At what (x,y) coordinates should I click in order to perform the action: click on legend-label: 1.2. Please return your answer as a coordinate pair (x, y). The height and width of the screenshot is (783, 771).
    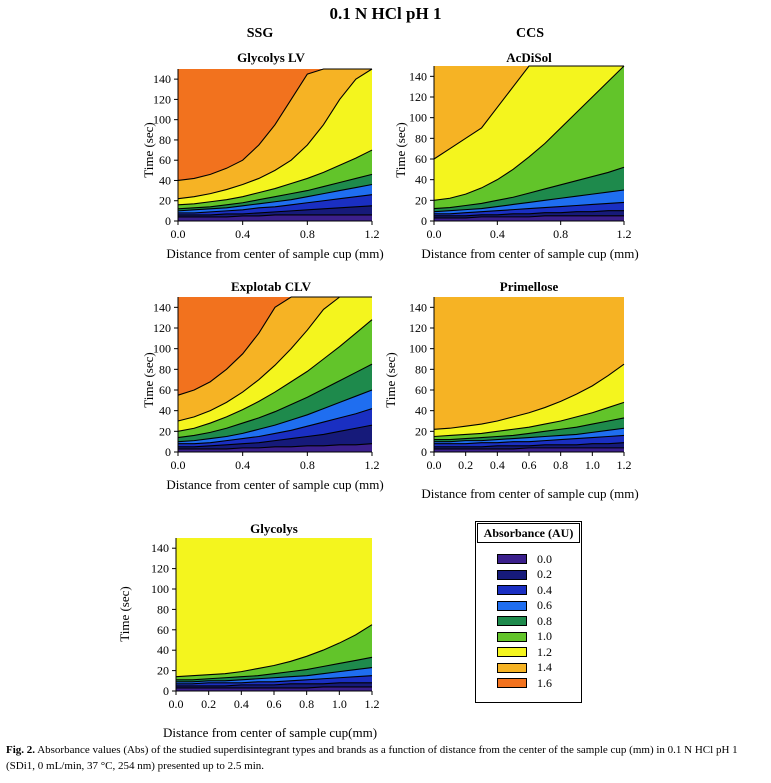
    Looking at the image, I should click on (544, 651).